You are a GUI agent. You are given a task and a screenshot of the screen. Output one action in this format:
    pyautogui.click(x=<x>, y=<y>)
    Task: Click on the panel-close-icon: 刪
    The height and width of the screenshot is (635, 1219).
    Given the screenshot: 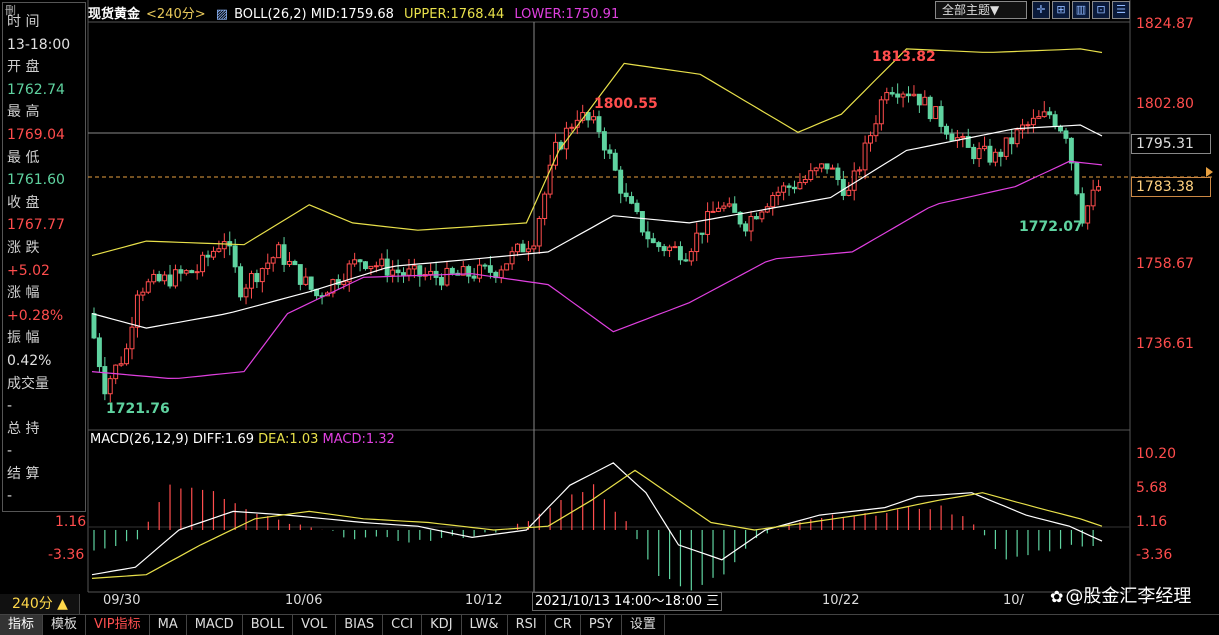 What is the action you would take?
    pyautogui.click(x=10, y=10)
    